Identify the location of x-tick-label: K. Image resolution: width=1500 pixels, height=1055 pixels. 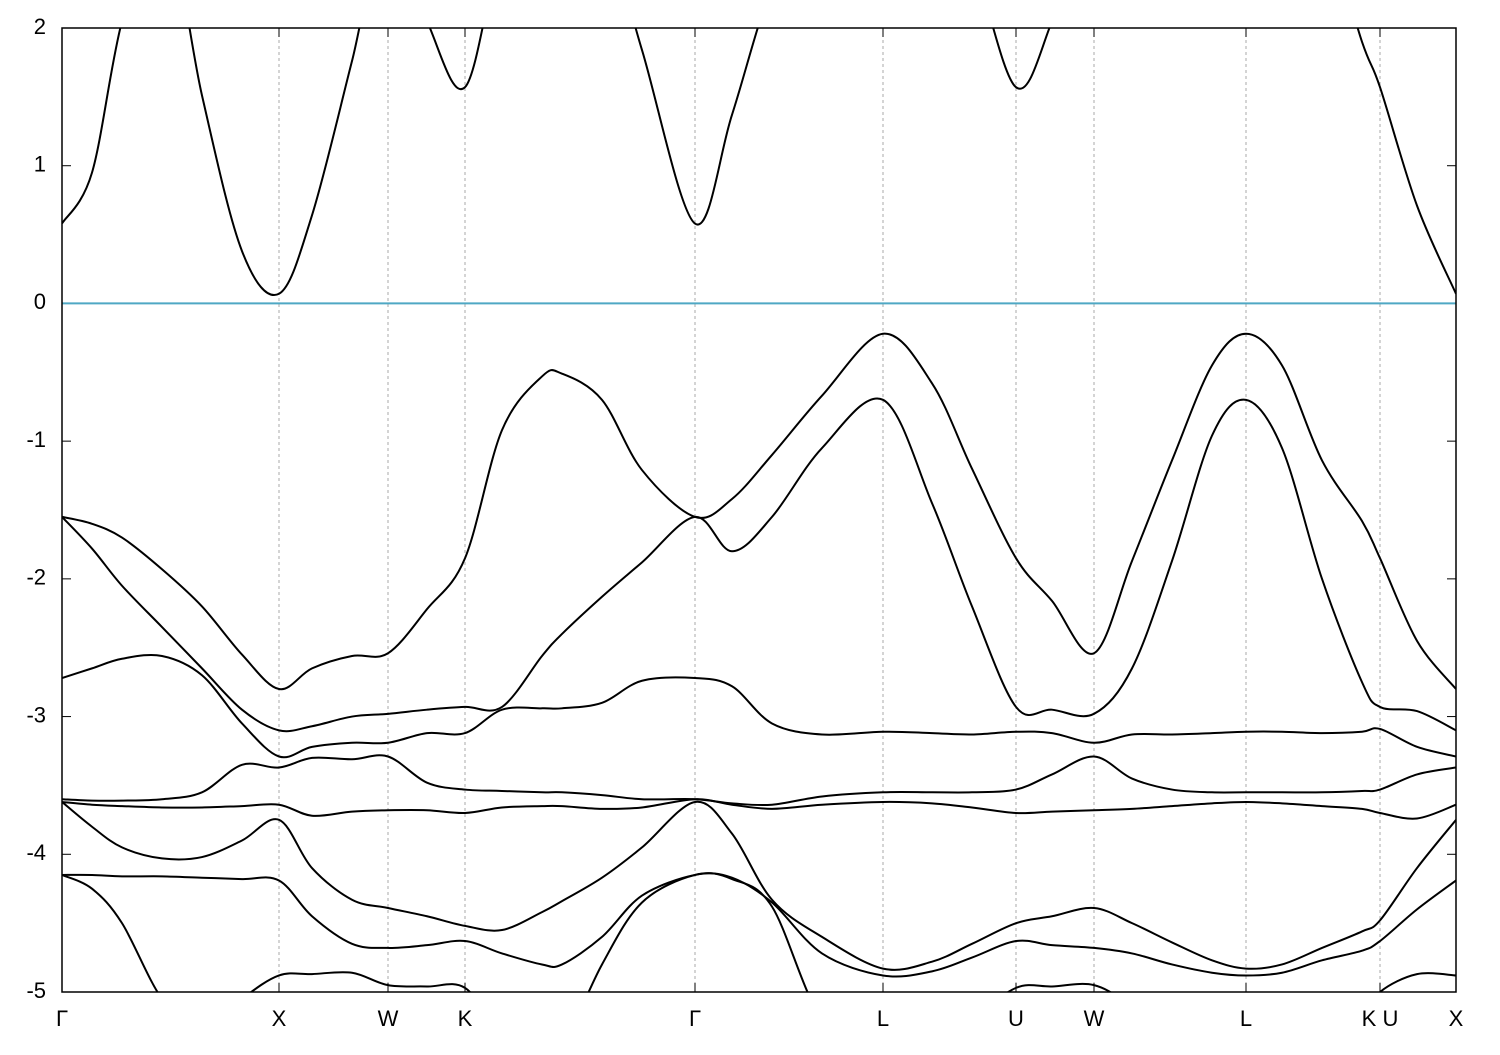
(465, 1018).